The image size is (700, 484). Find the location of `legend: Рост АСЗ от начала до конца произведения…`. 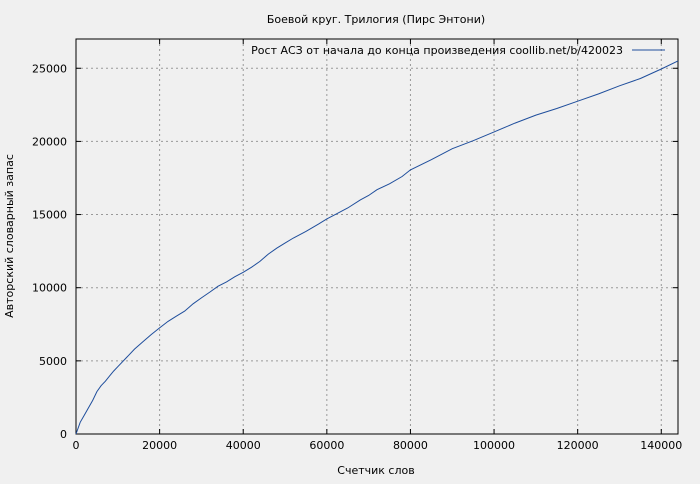

legend: Рост АСЗ от начала до конца произведения… is located at coordinates (458, 50).